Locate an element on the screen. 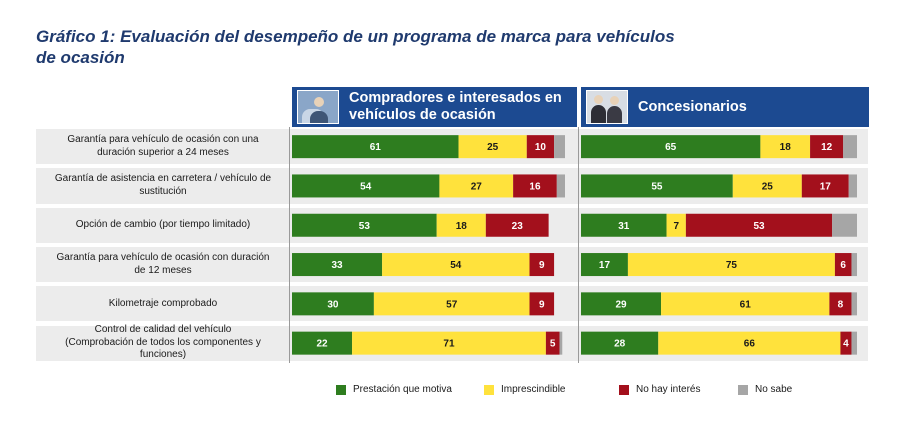 This screenshot has width=900, height=433. bar-value-label: 30 is located at coordinates (333, 304).